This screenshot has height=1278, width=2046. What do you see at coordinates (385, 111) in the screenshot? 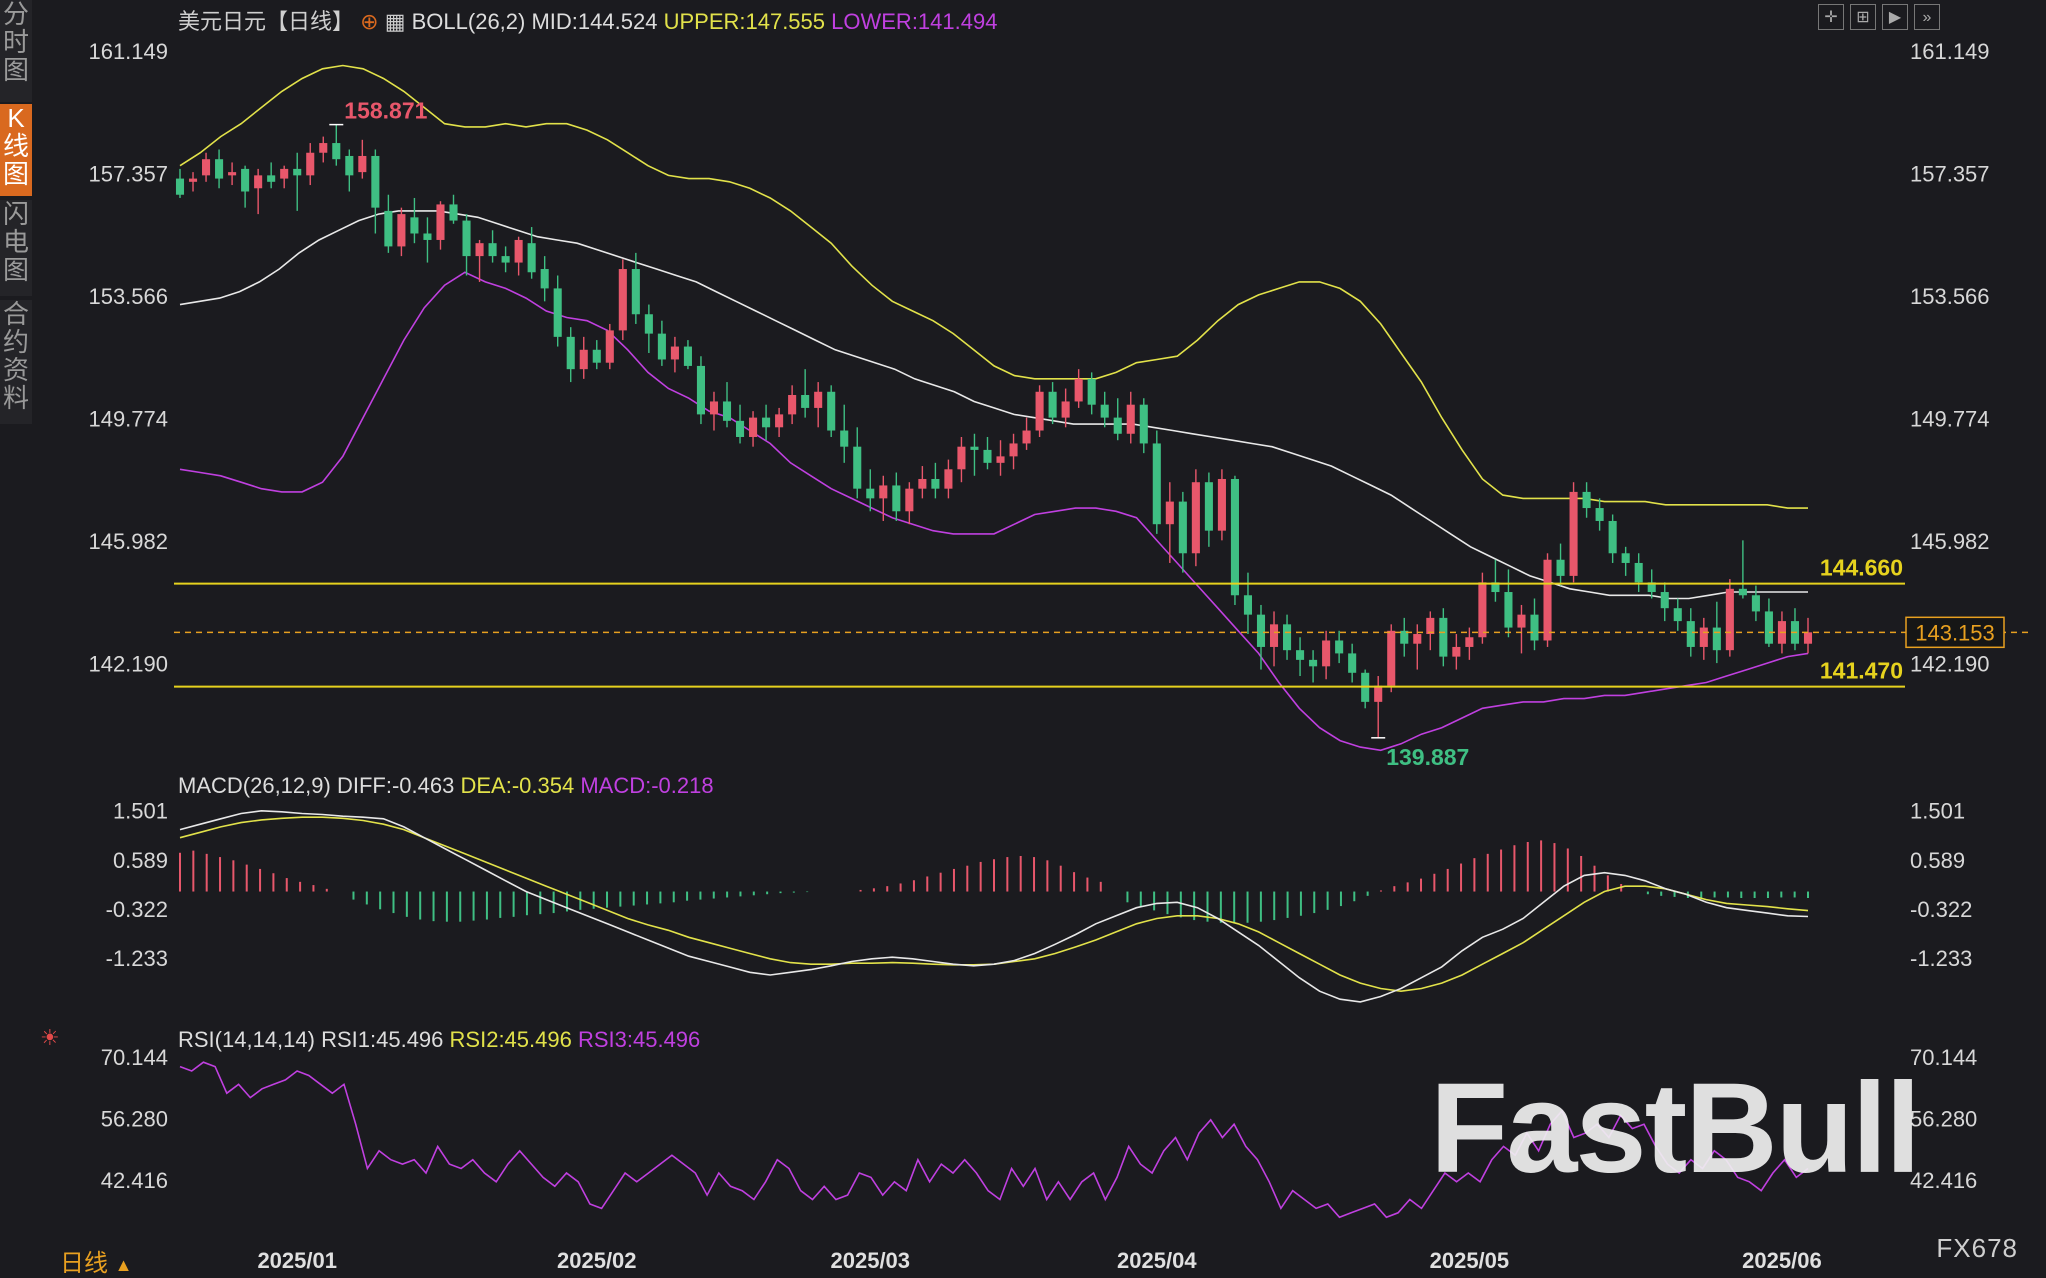
I see `high-label: 158.871` at bounding box center [385, 111].